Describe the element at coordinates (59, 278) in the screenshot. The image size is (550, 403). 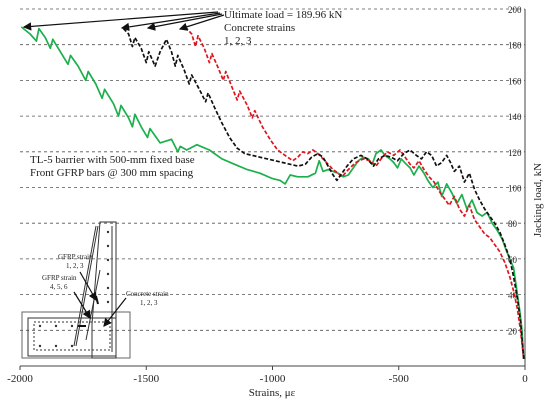
I see `annotation-gfrp-strain-b: GFRP strain` at that location.